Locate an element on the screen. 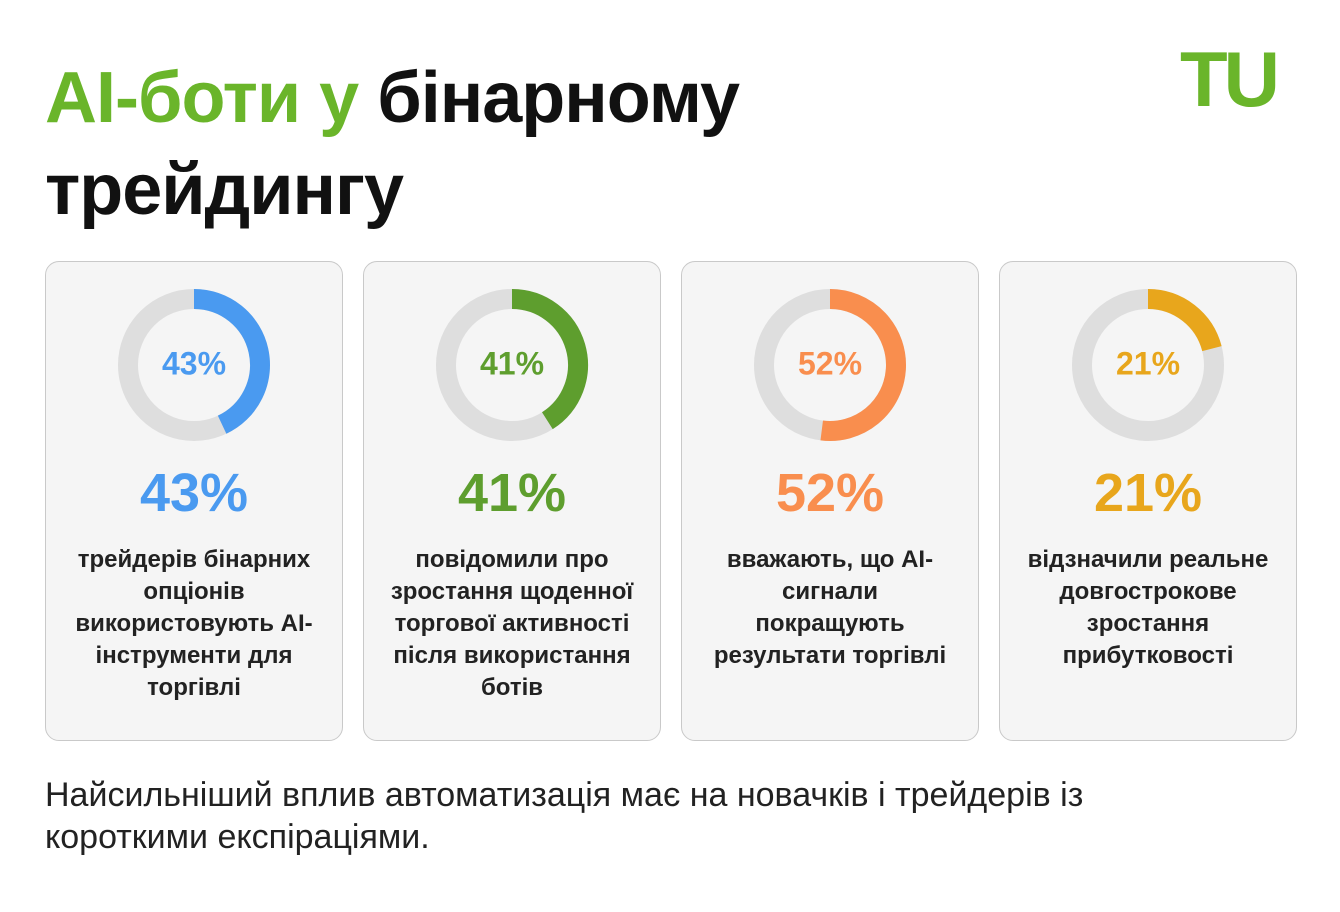  value-label: 43% is located at coordinates (194, 493).